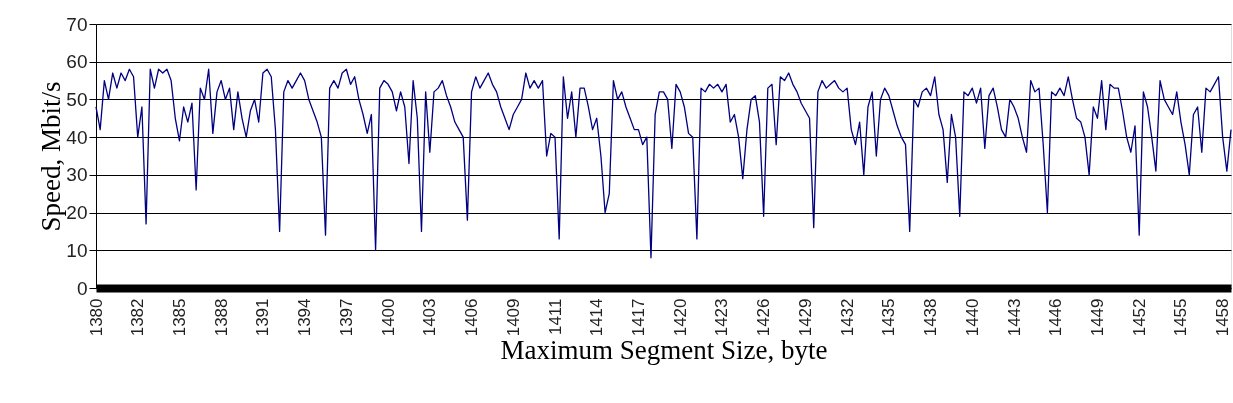 This screenshot has width=1233, height=403. I want to click on x-tick-label: 1432, so click(847, 317).